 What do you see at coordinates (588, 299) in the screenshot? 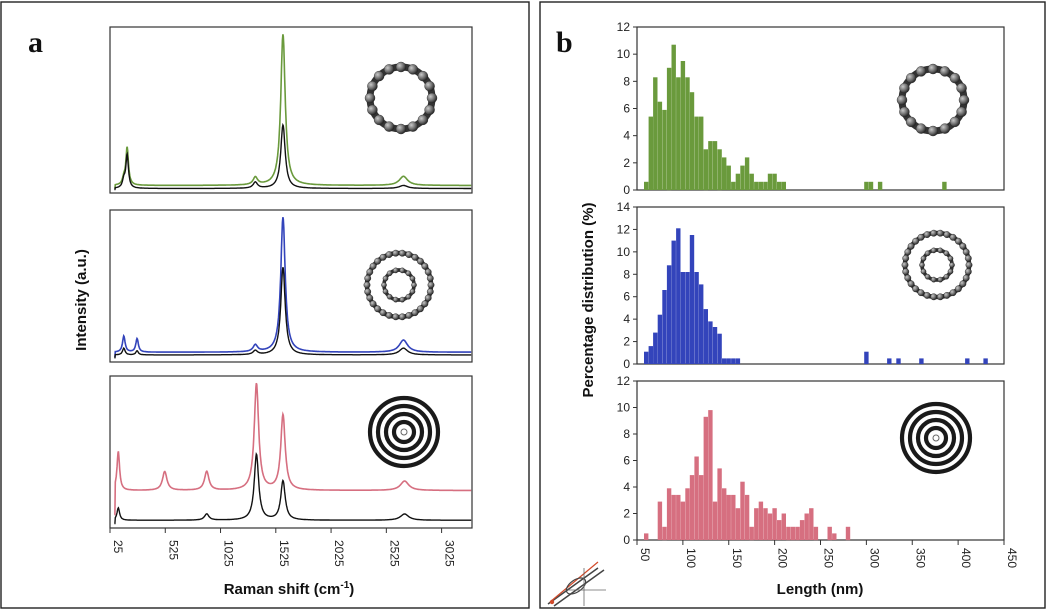
I see `panel-b-ylabel: Percentage distribution (%)` at bounding box center [588, 299].